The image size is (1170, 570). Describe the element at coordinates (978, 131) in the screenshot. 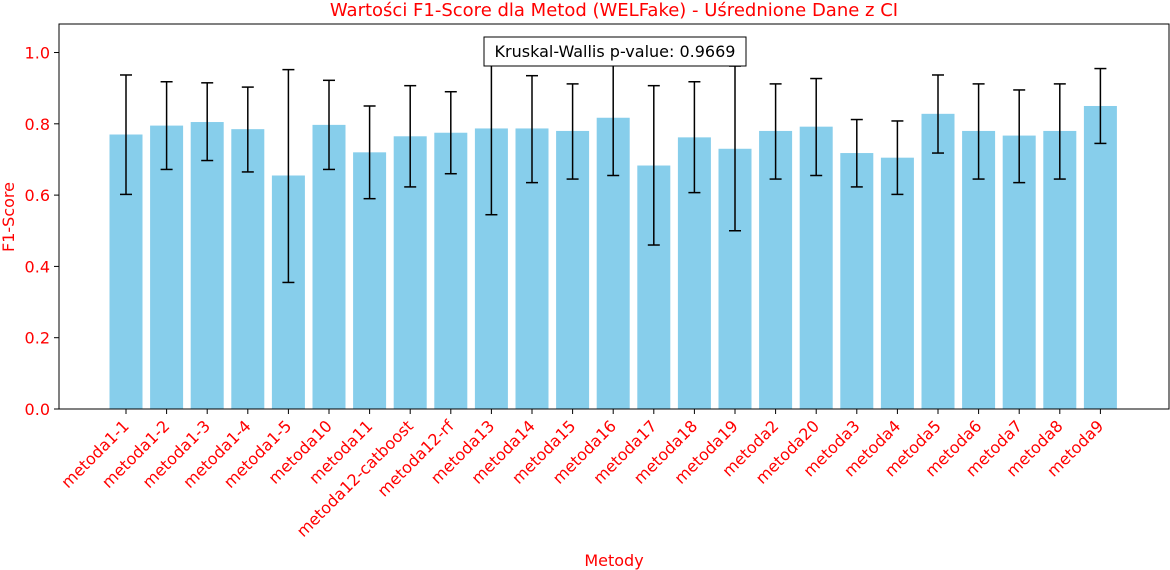

I see `error-bar-metoda6` at that location.